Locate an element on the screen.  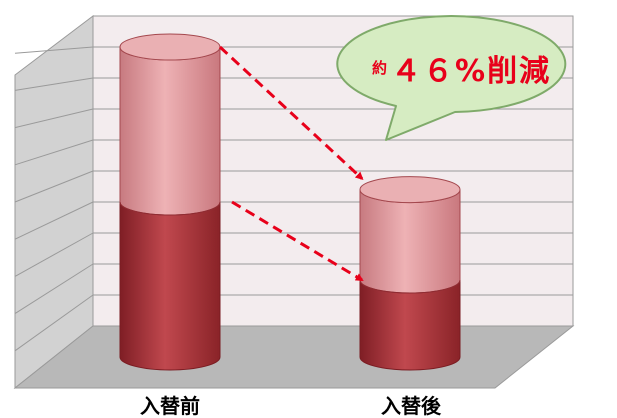
arrow-middle is located at coordinates (297, 241).